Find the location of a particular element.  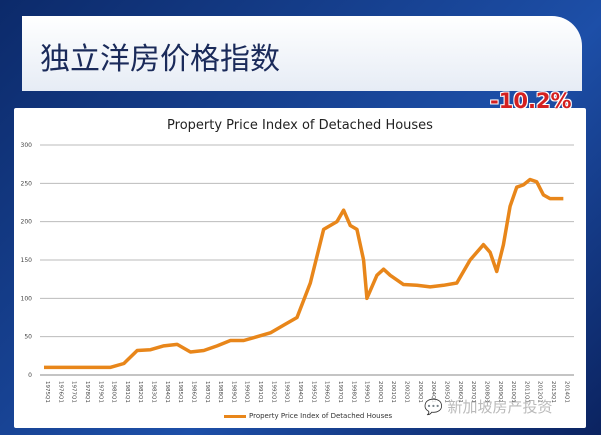

x-tick-label: 1983Q1 is located at coordinates (154, 392).